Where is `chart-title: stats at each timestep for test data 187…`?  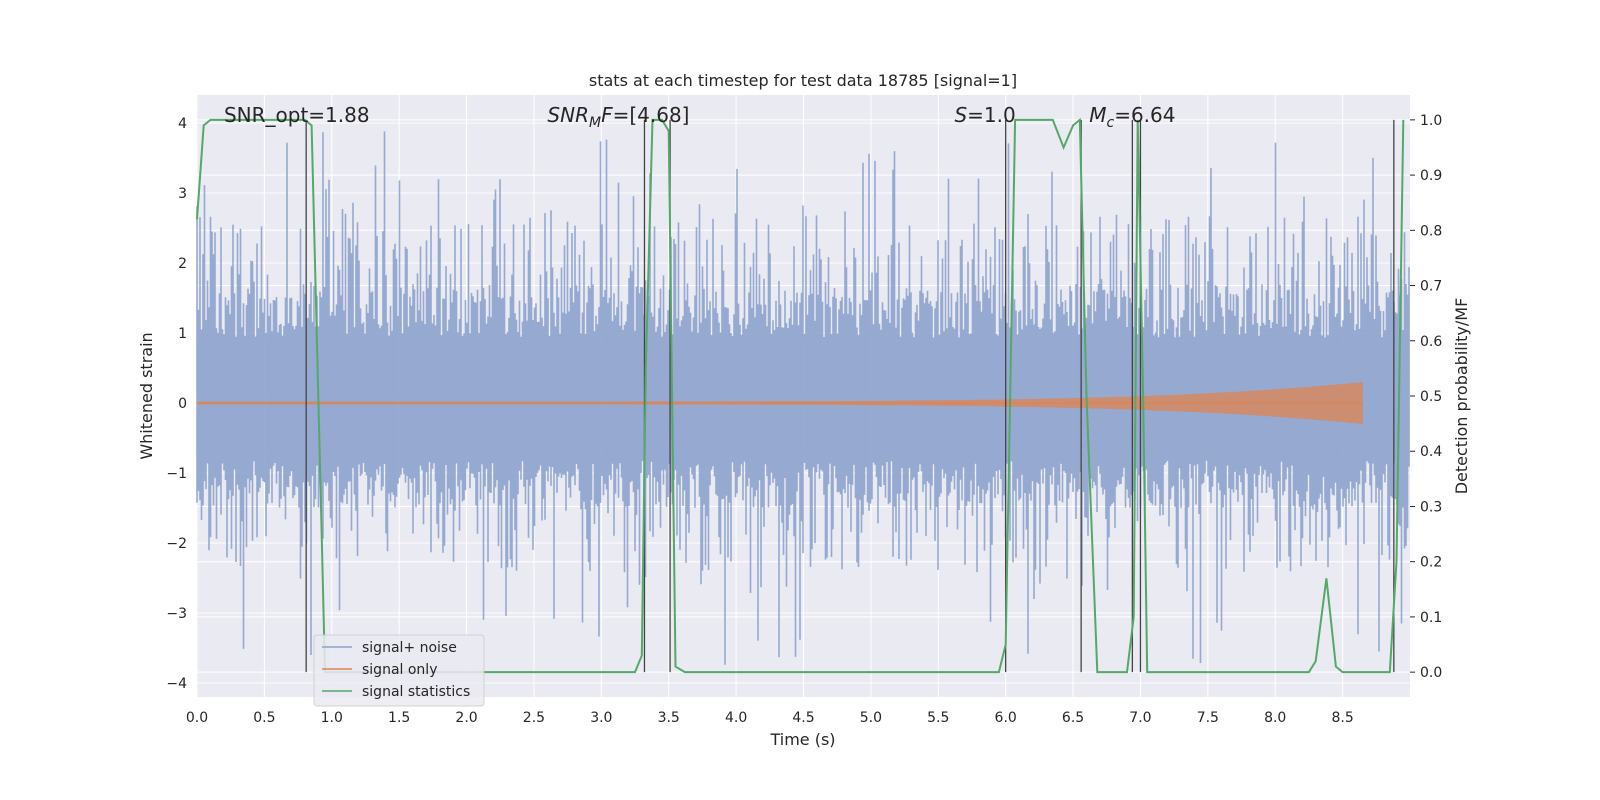
chart-title: stats at each timestep for test data 187… is located at coordinates (803, 80).